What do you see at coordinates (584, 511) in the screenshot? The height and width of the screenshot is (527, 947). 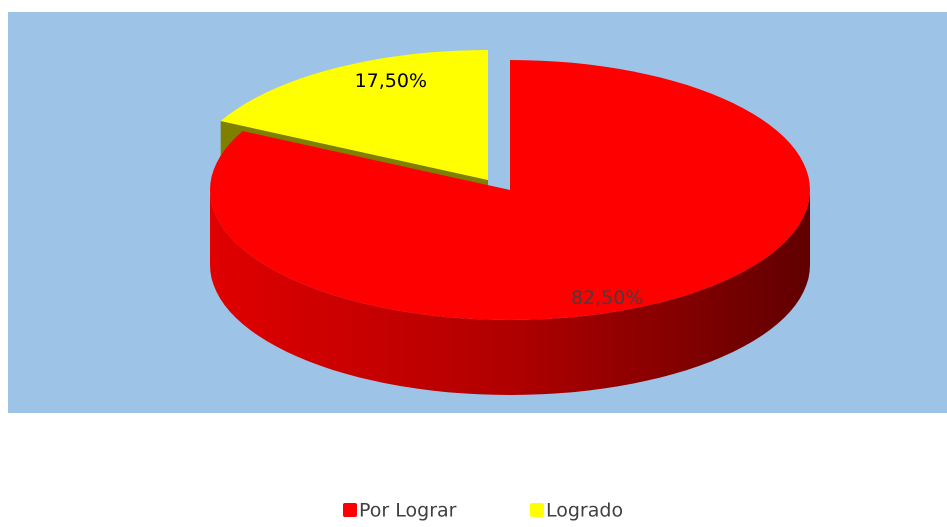 I see `legend-label: Logrado` at bounding box center [584, 511].